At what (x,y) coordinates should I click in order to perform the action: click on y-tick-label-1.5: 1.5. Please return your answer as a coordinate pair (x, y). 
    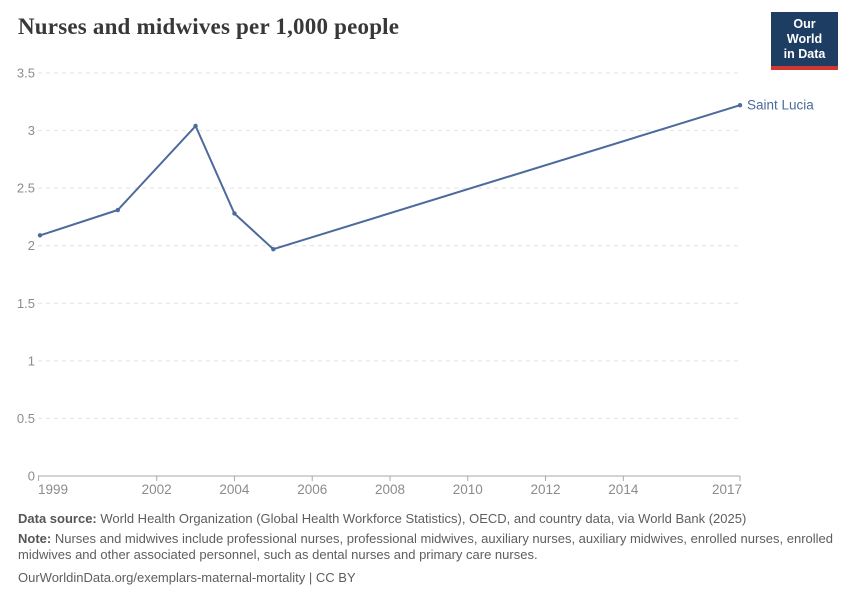
    Looking at the image, I should click on (26, 303).